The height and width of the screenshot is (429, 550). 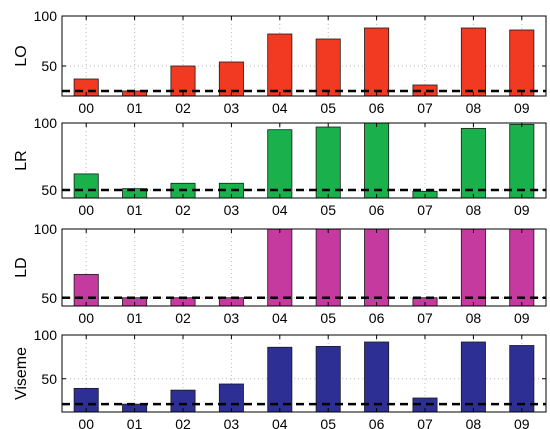 What do you see at coordinates (21, 160) in the screenshot?
I see `y-axis-label: LR` at bounding box center [21, 160].